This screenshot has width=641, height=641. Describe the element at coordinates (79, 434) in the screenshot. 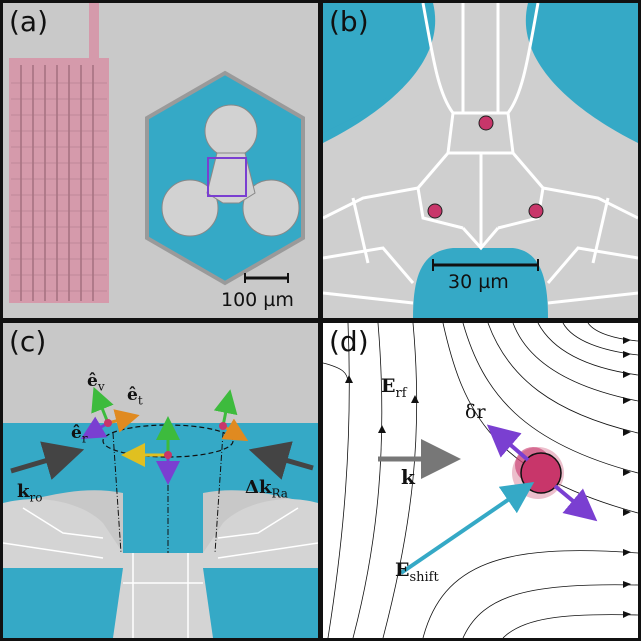

I see `er-label: êr` at that location.